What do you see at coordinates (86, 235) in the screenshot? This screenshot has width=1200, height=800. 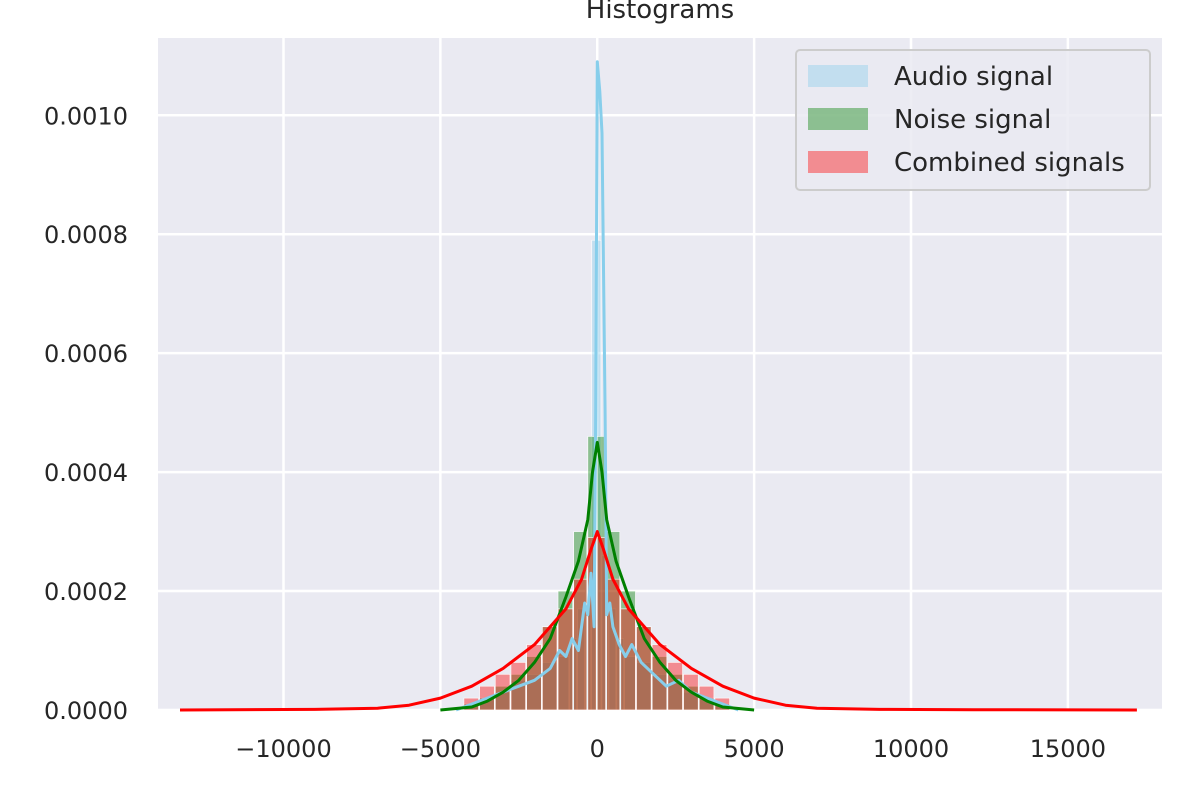 I see `y-tick-label: 0.0008` at bounding box center [86, 235].